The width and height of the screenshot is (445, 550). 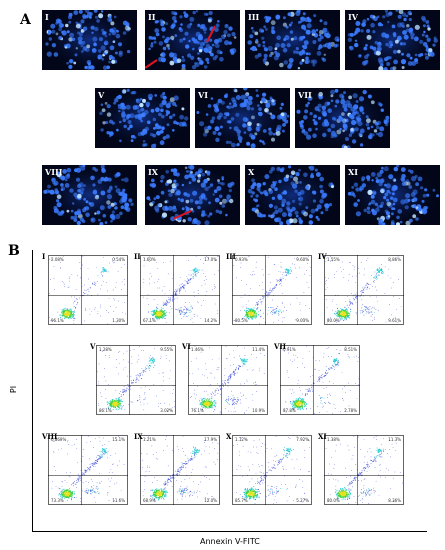 I want to click on quadrant-q1-value: 1.60%, so click(x=149, y=259).